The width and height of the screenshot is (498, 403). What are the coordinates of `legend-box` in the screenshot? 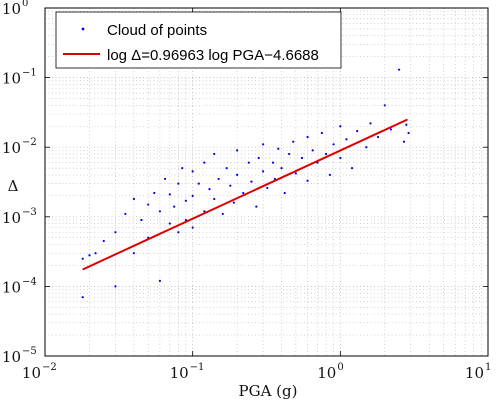 It's located at (198, 40).